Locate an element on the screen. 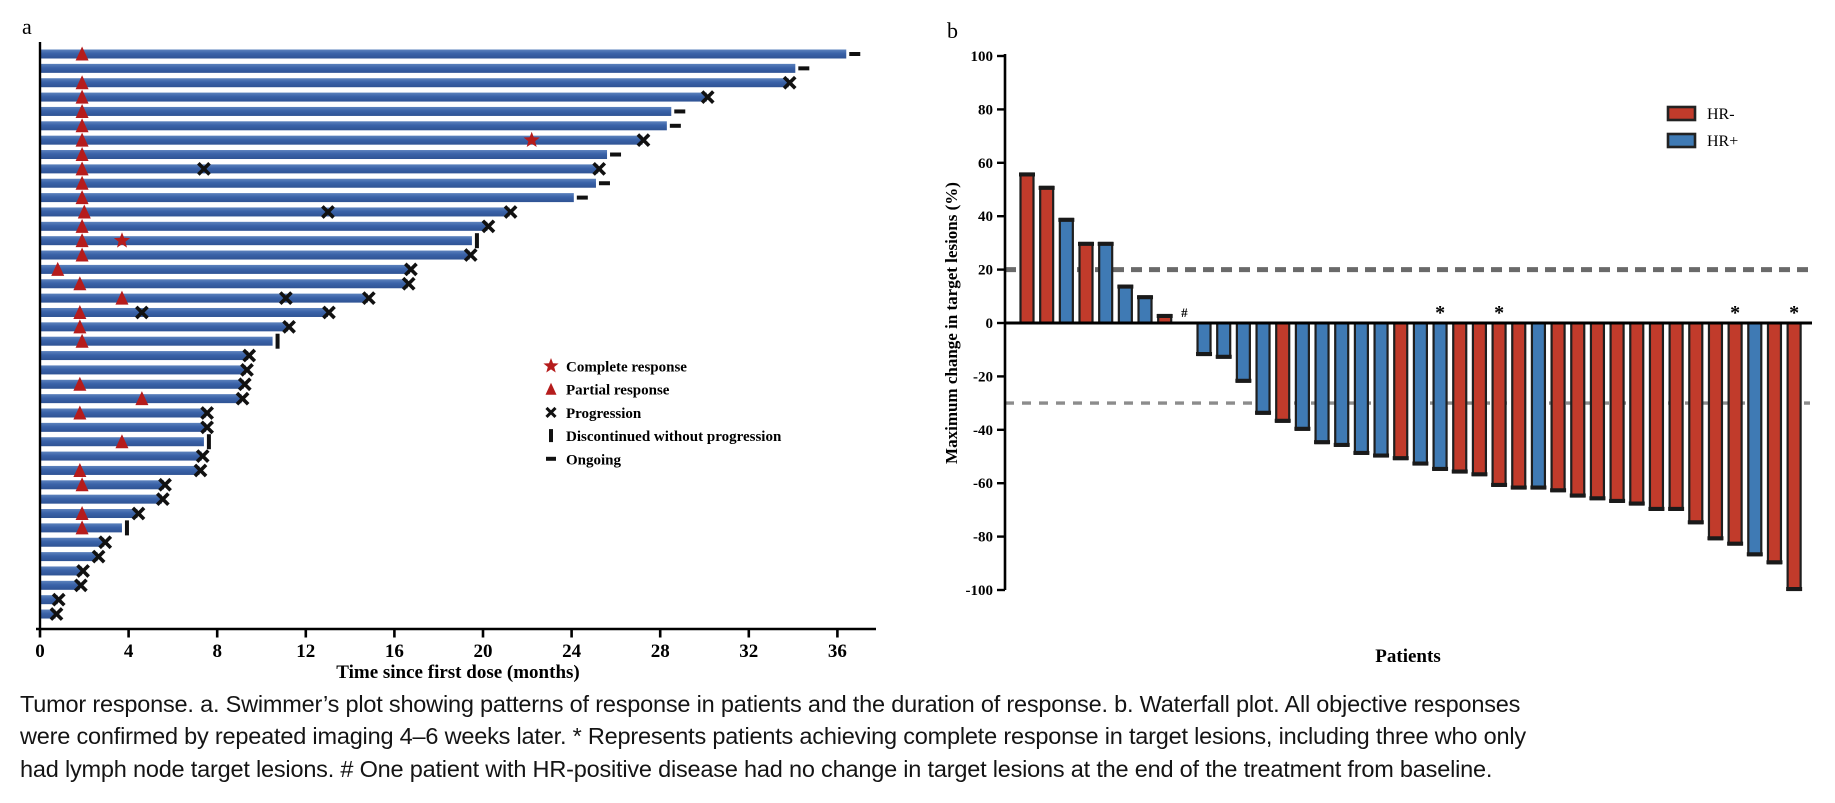 The width and height of the screenshot is (1835, 803). axis-tick-label: -20 is located at coordinates (983, 377).